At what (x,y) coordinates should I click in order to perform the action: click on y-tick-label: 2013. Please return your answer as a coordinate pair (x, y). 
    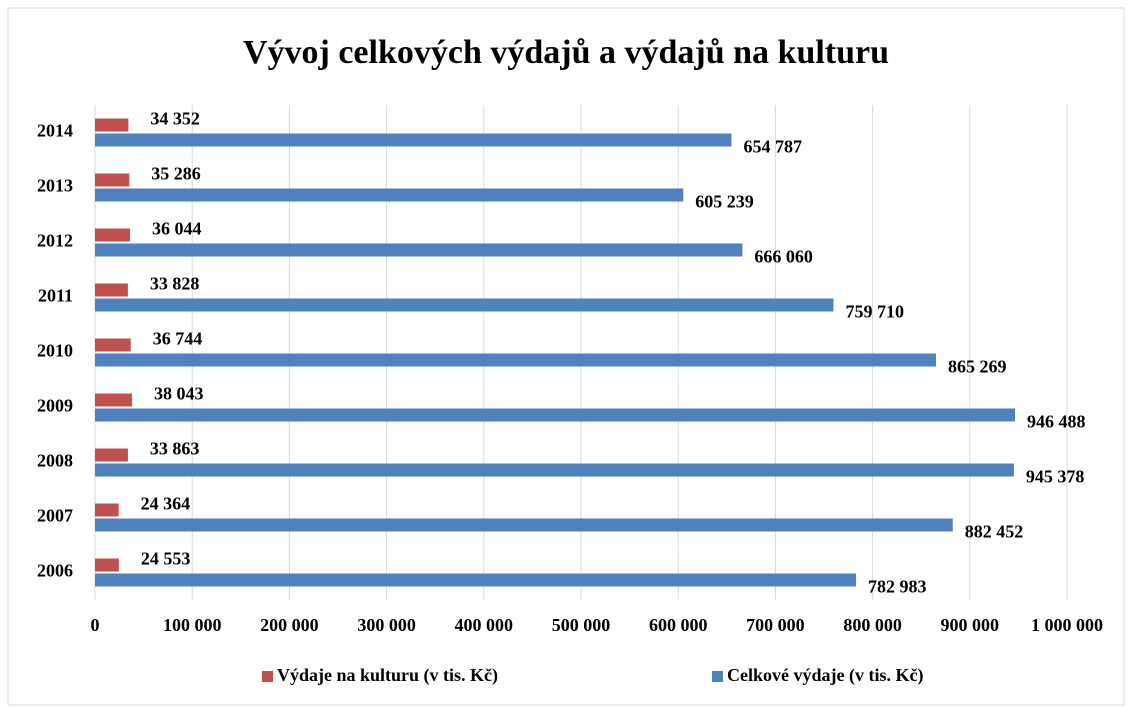
    Looking at the image, I should click on (55, 186).